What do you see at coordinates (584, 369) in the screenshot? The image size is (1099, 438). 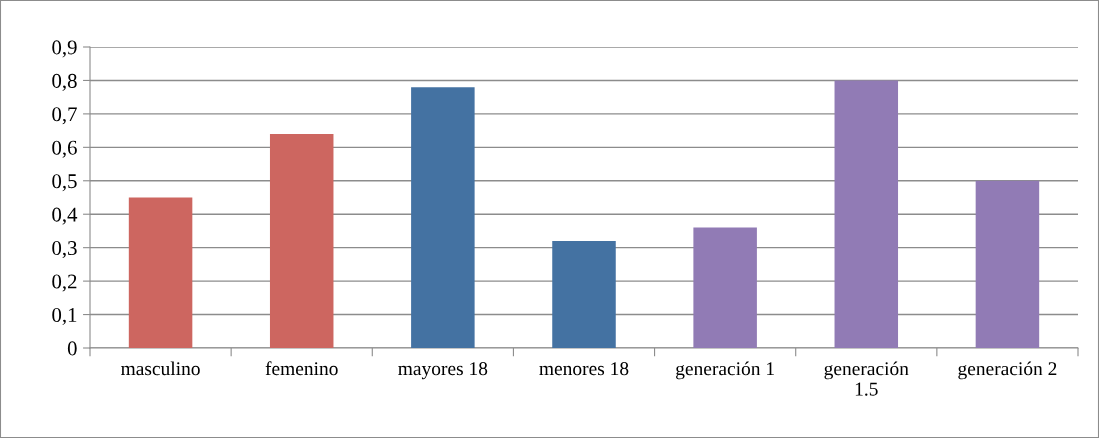 I see `x-tick-label: menores 18` at bounding box center [584, 369].